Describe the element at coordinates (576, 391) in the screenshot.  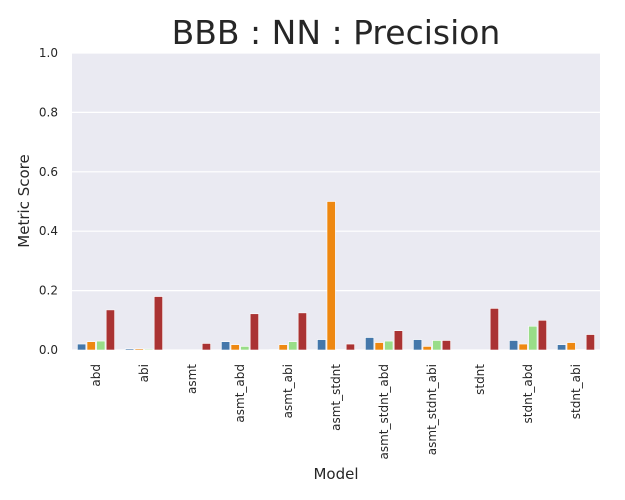
I see `x-tick-label: stdnt_abi` at that location.